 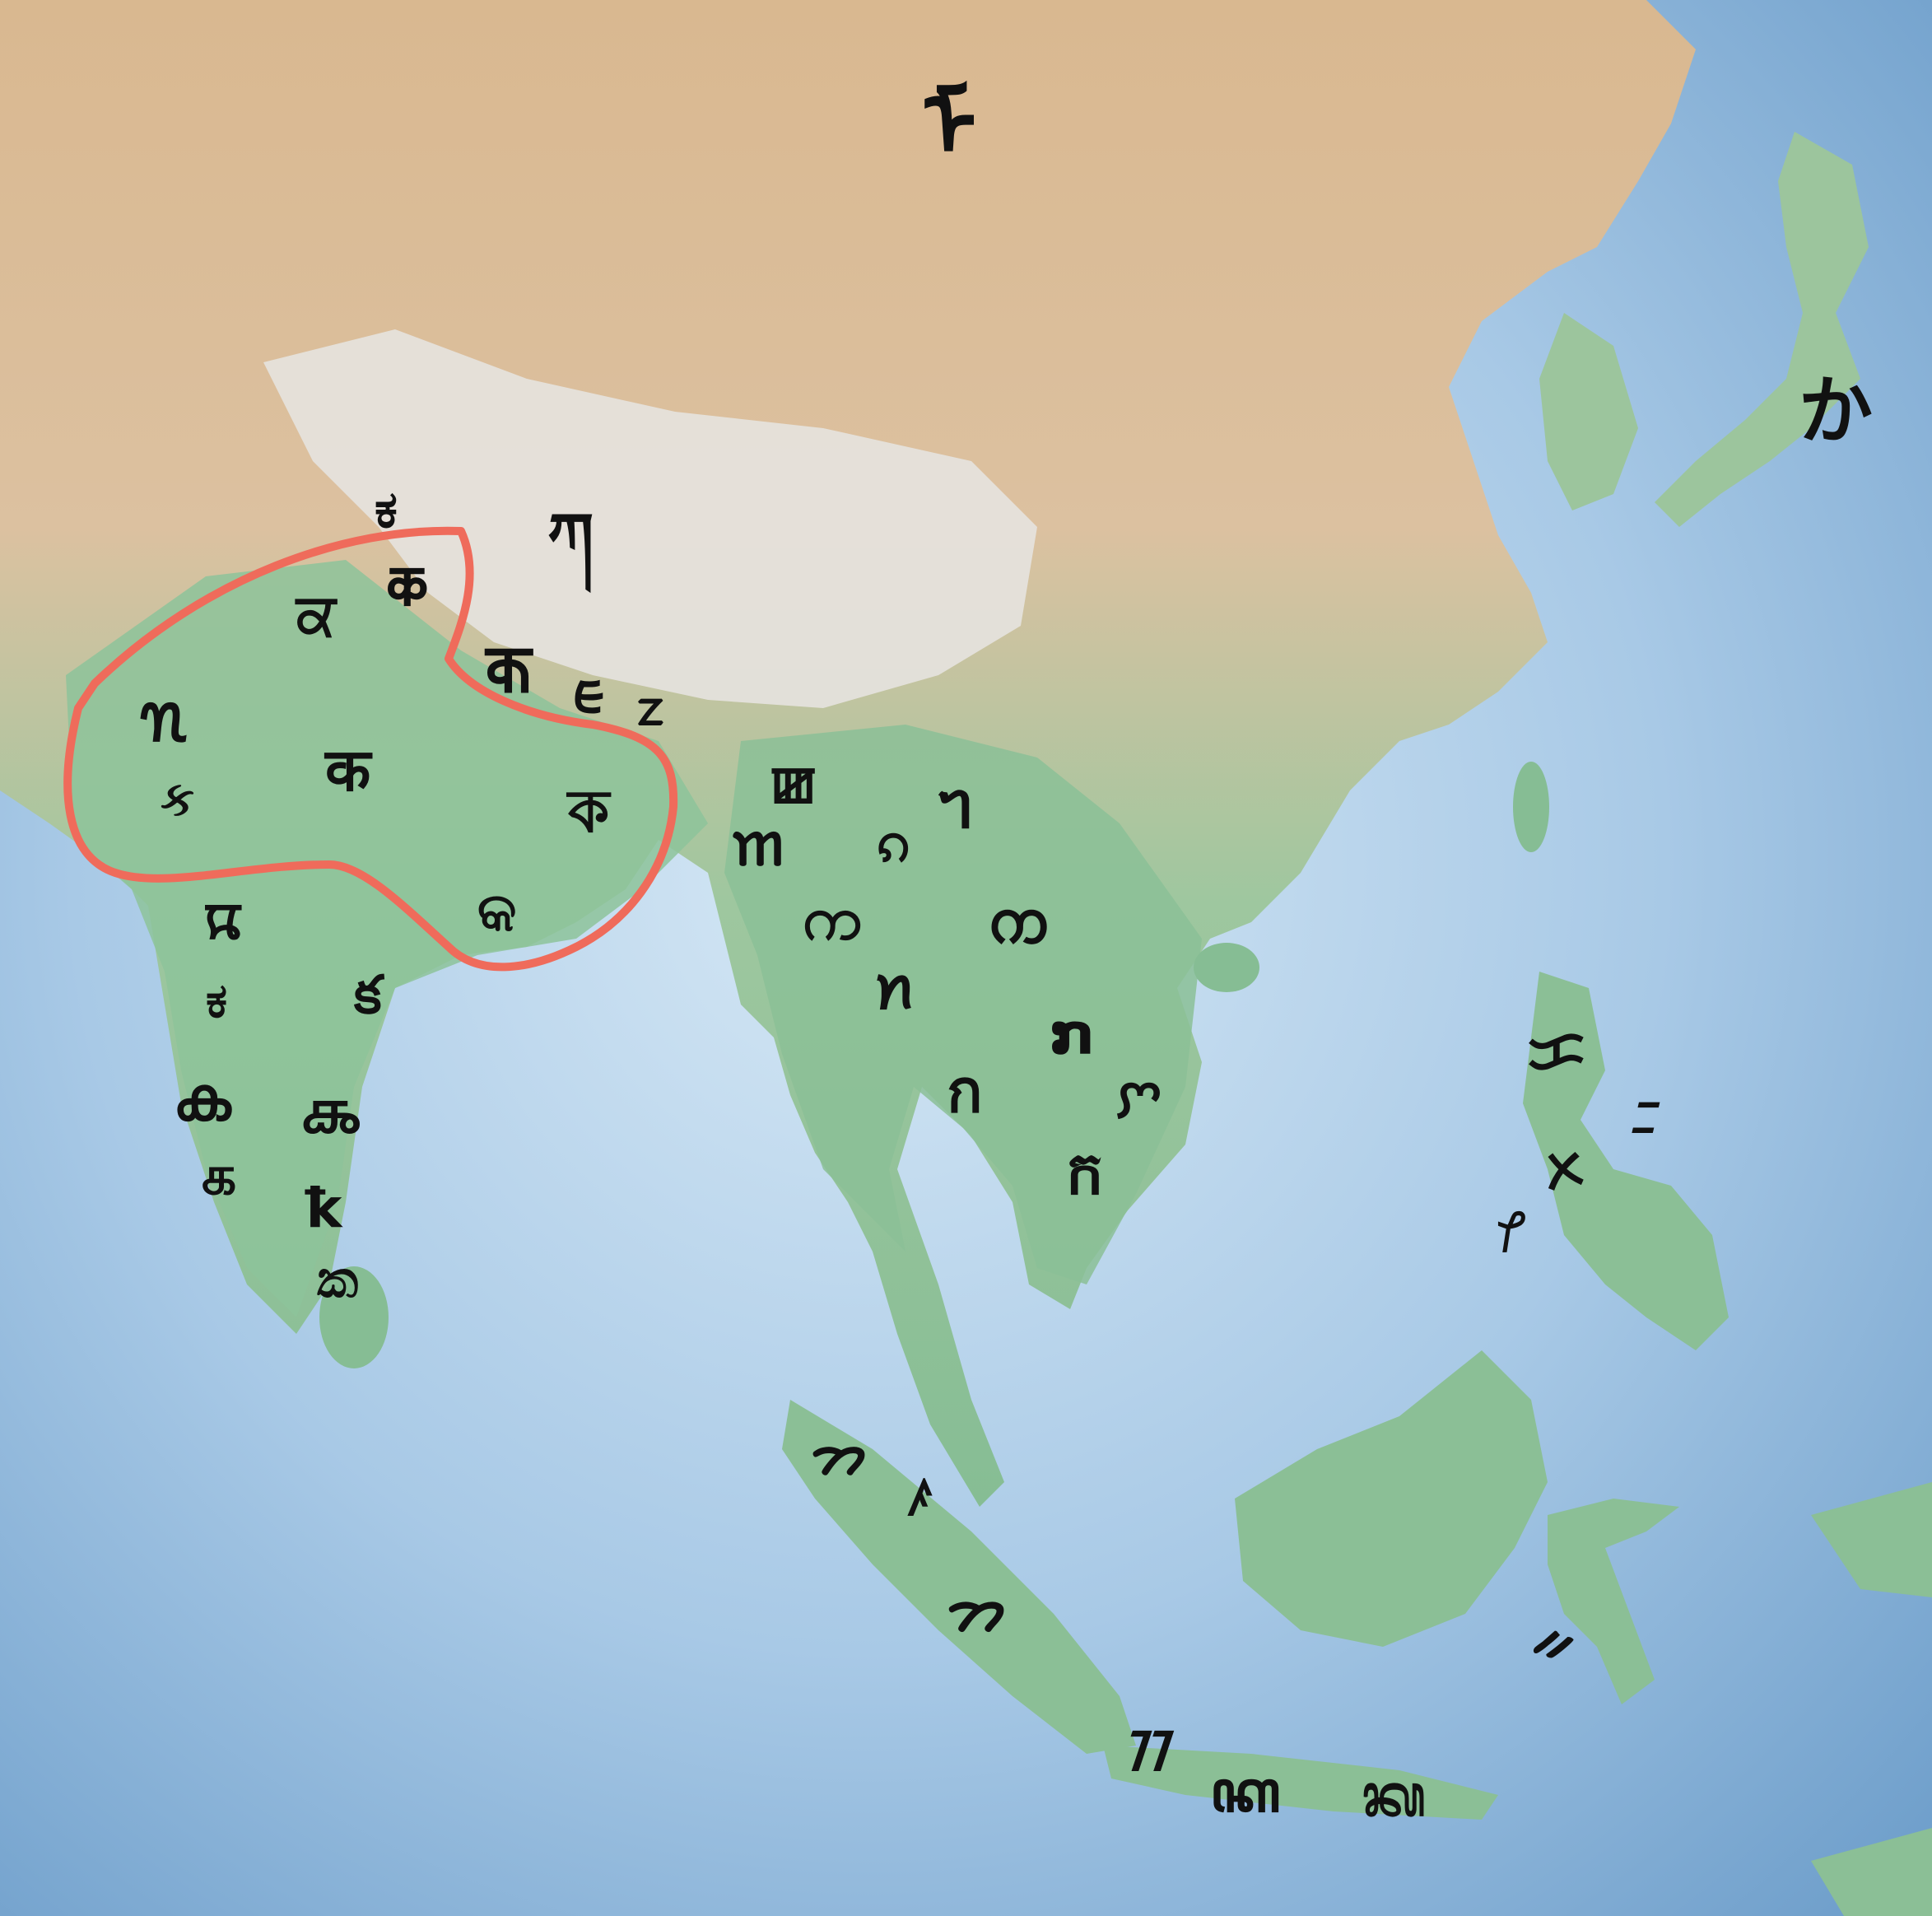 What do you see at coordinates (1019, 923) in the screenshot?
I see `lanna-mark: ᨠ` at bounding box center [1019, 923].